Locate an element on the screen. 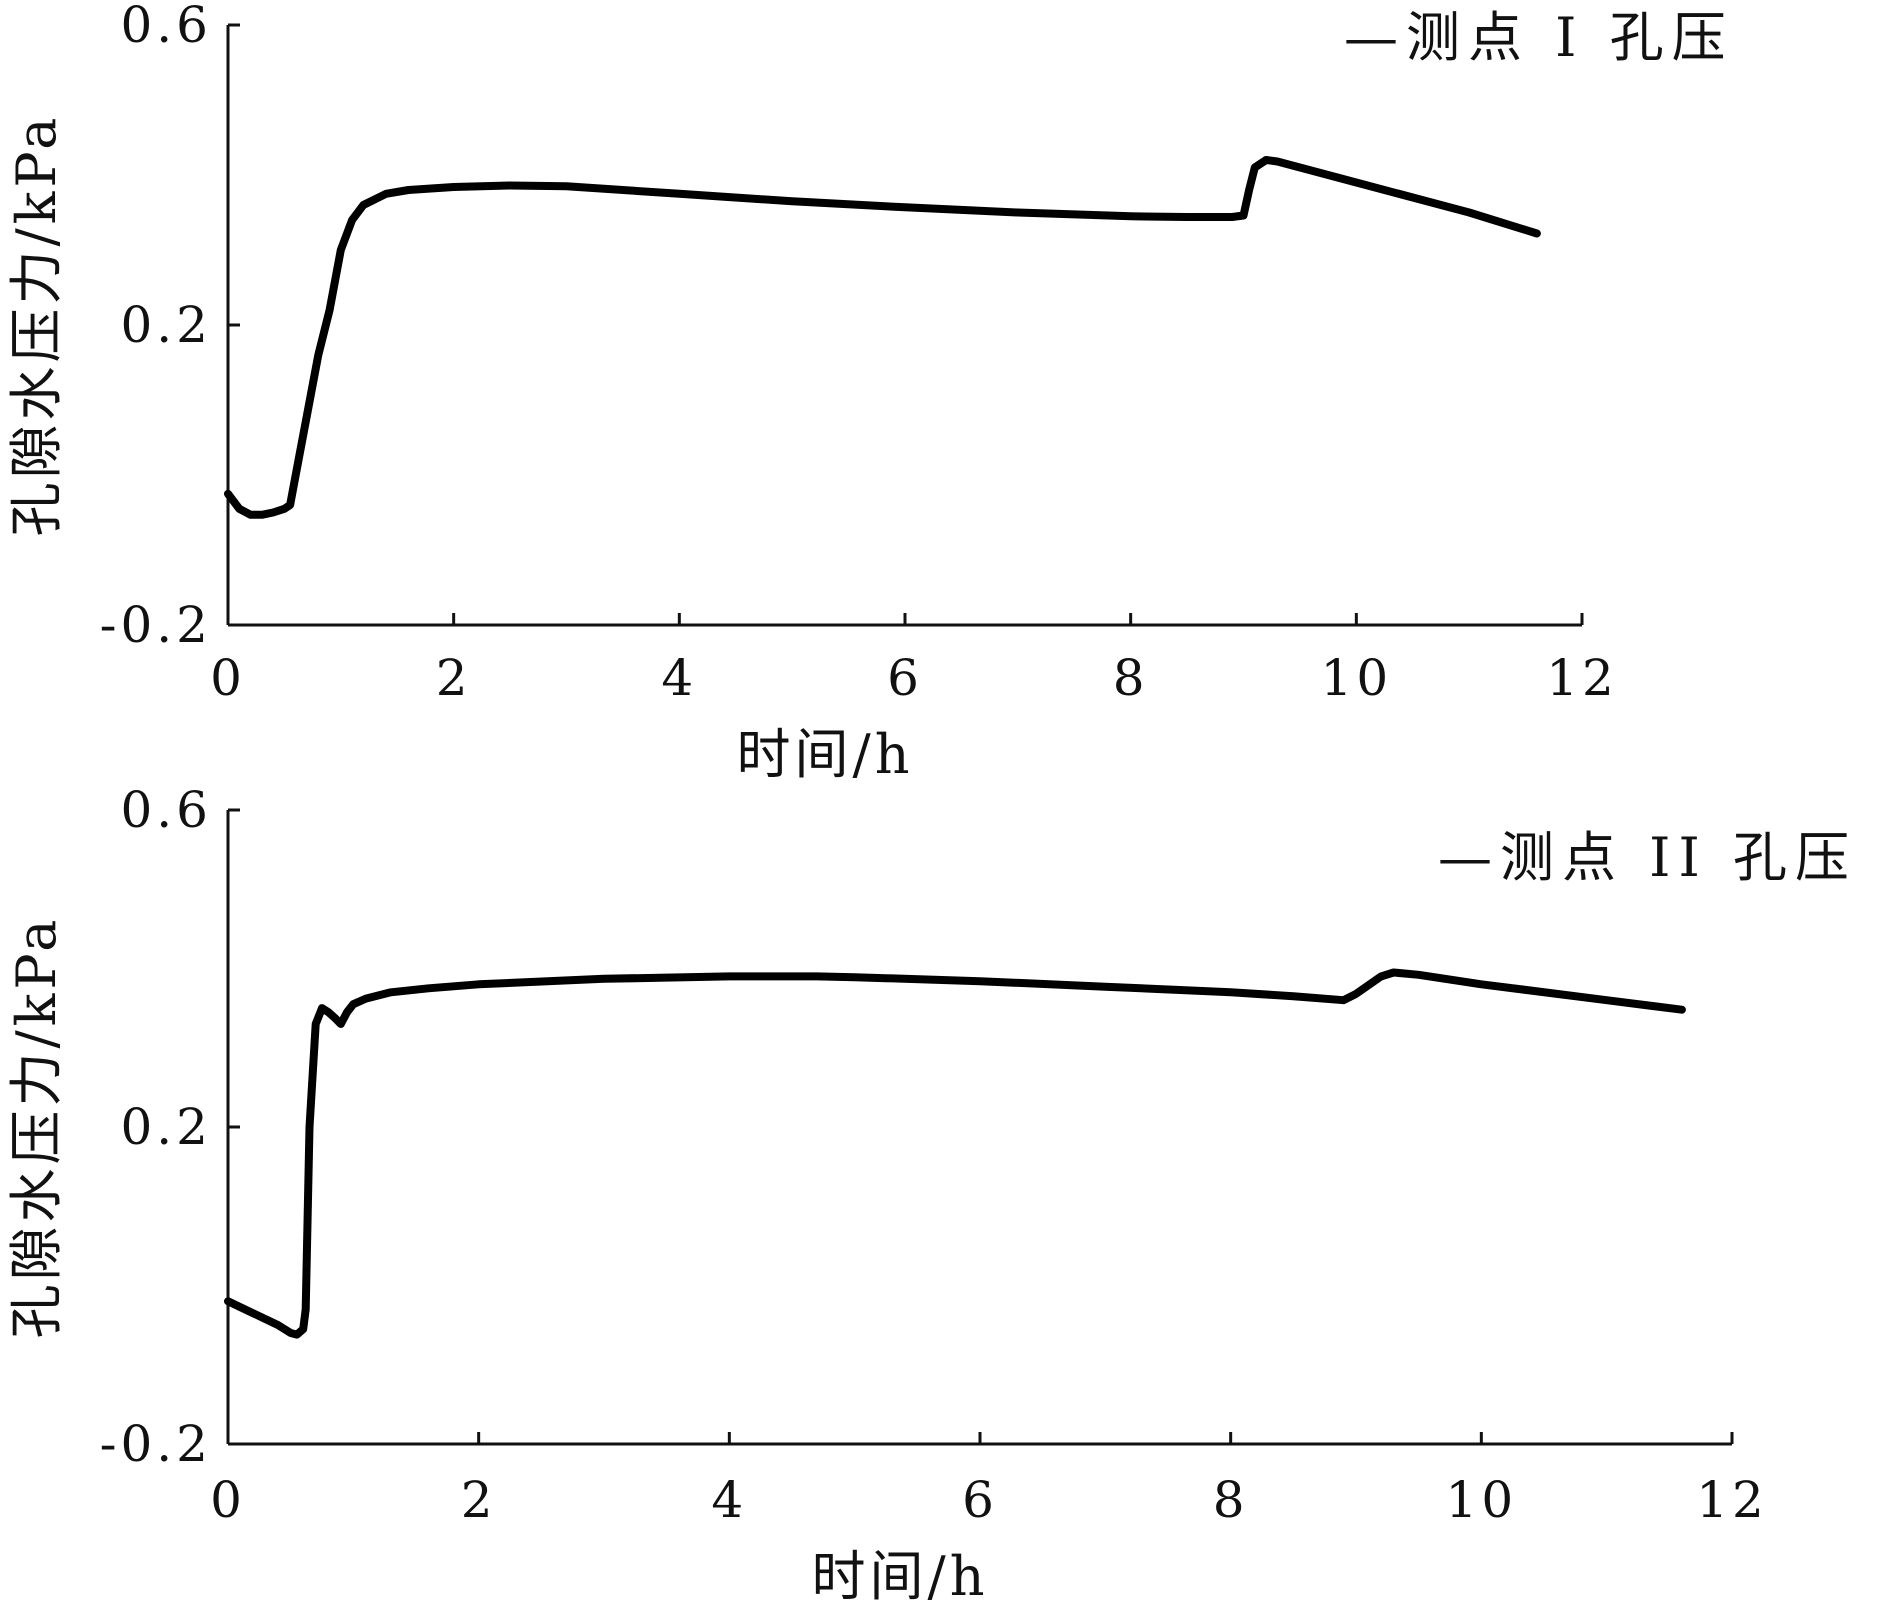 The width and height of the screenshot is (1890, 1610). legend-label: —测点 II 孔压 is located at coordinates (1647, 857).